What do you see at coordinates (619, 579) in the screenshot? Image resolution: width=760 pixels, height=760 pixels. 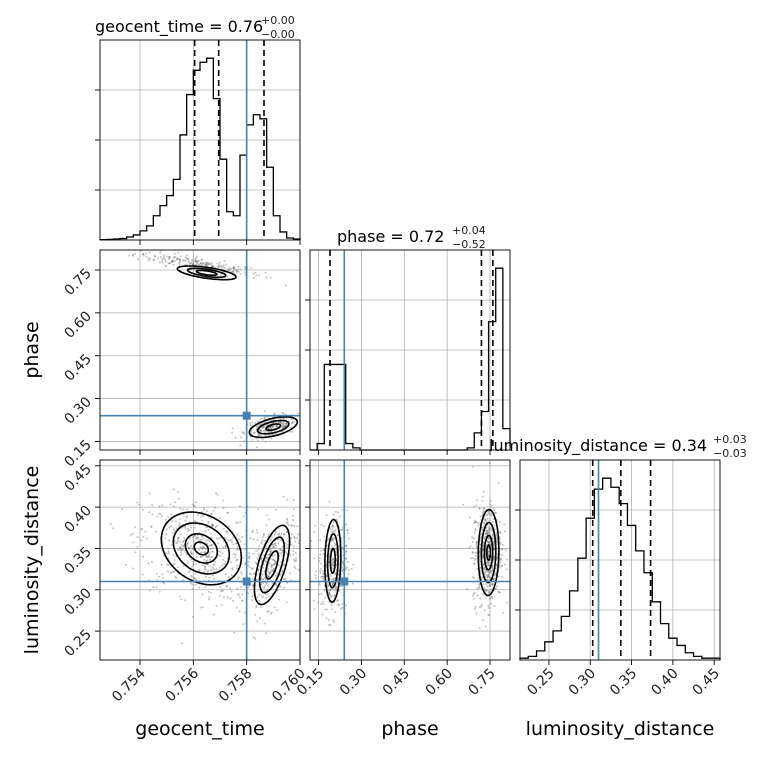 I see `panel-hist-luminosity-distance: 0.25 0.30 0.35 0.40 0.45` at bounding box center [619, 579].